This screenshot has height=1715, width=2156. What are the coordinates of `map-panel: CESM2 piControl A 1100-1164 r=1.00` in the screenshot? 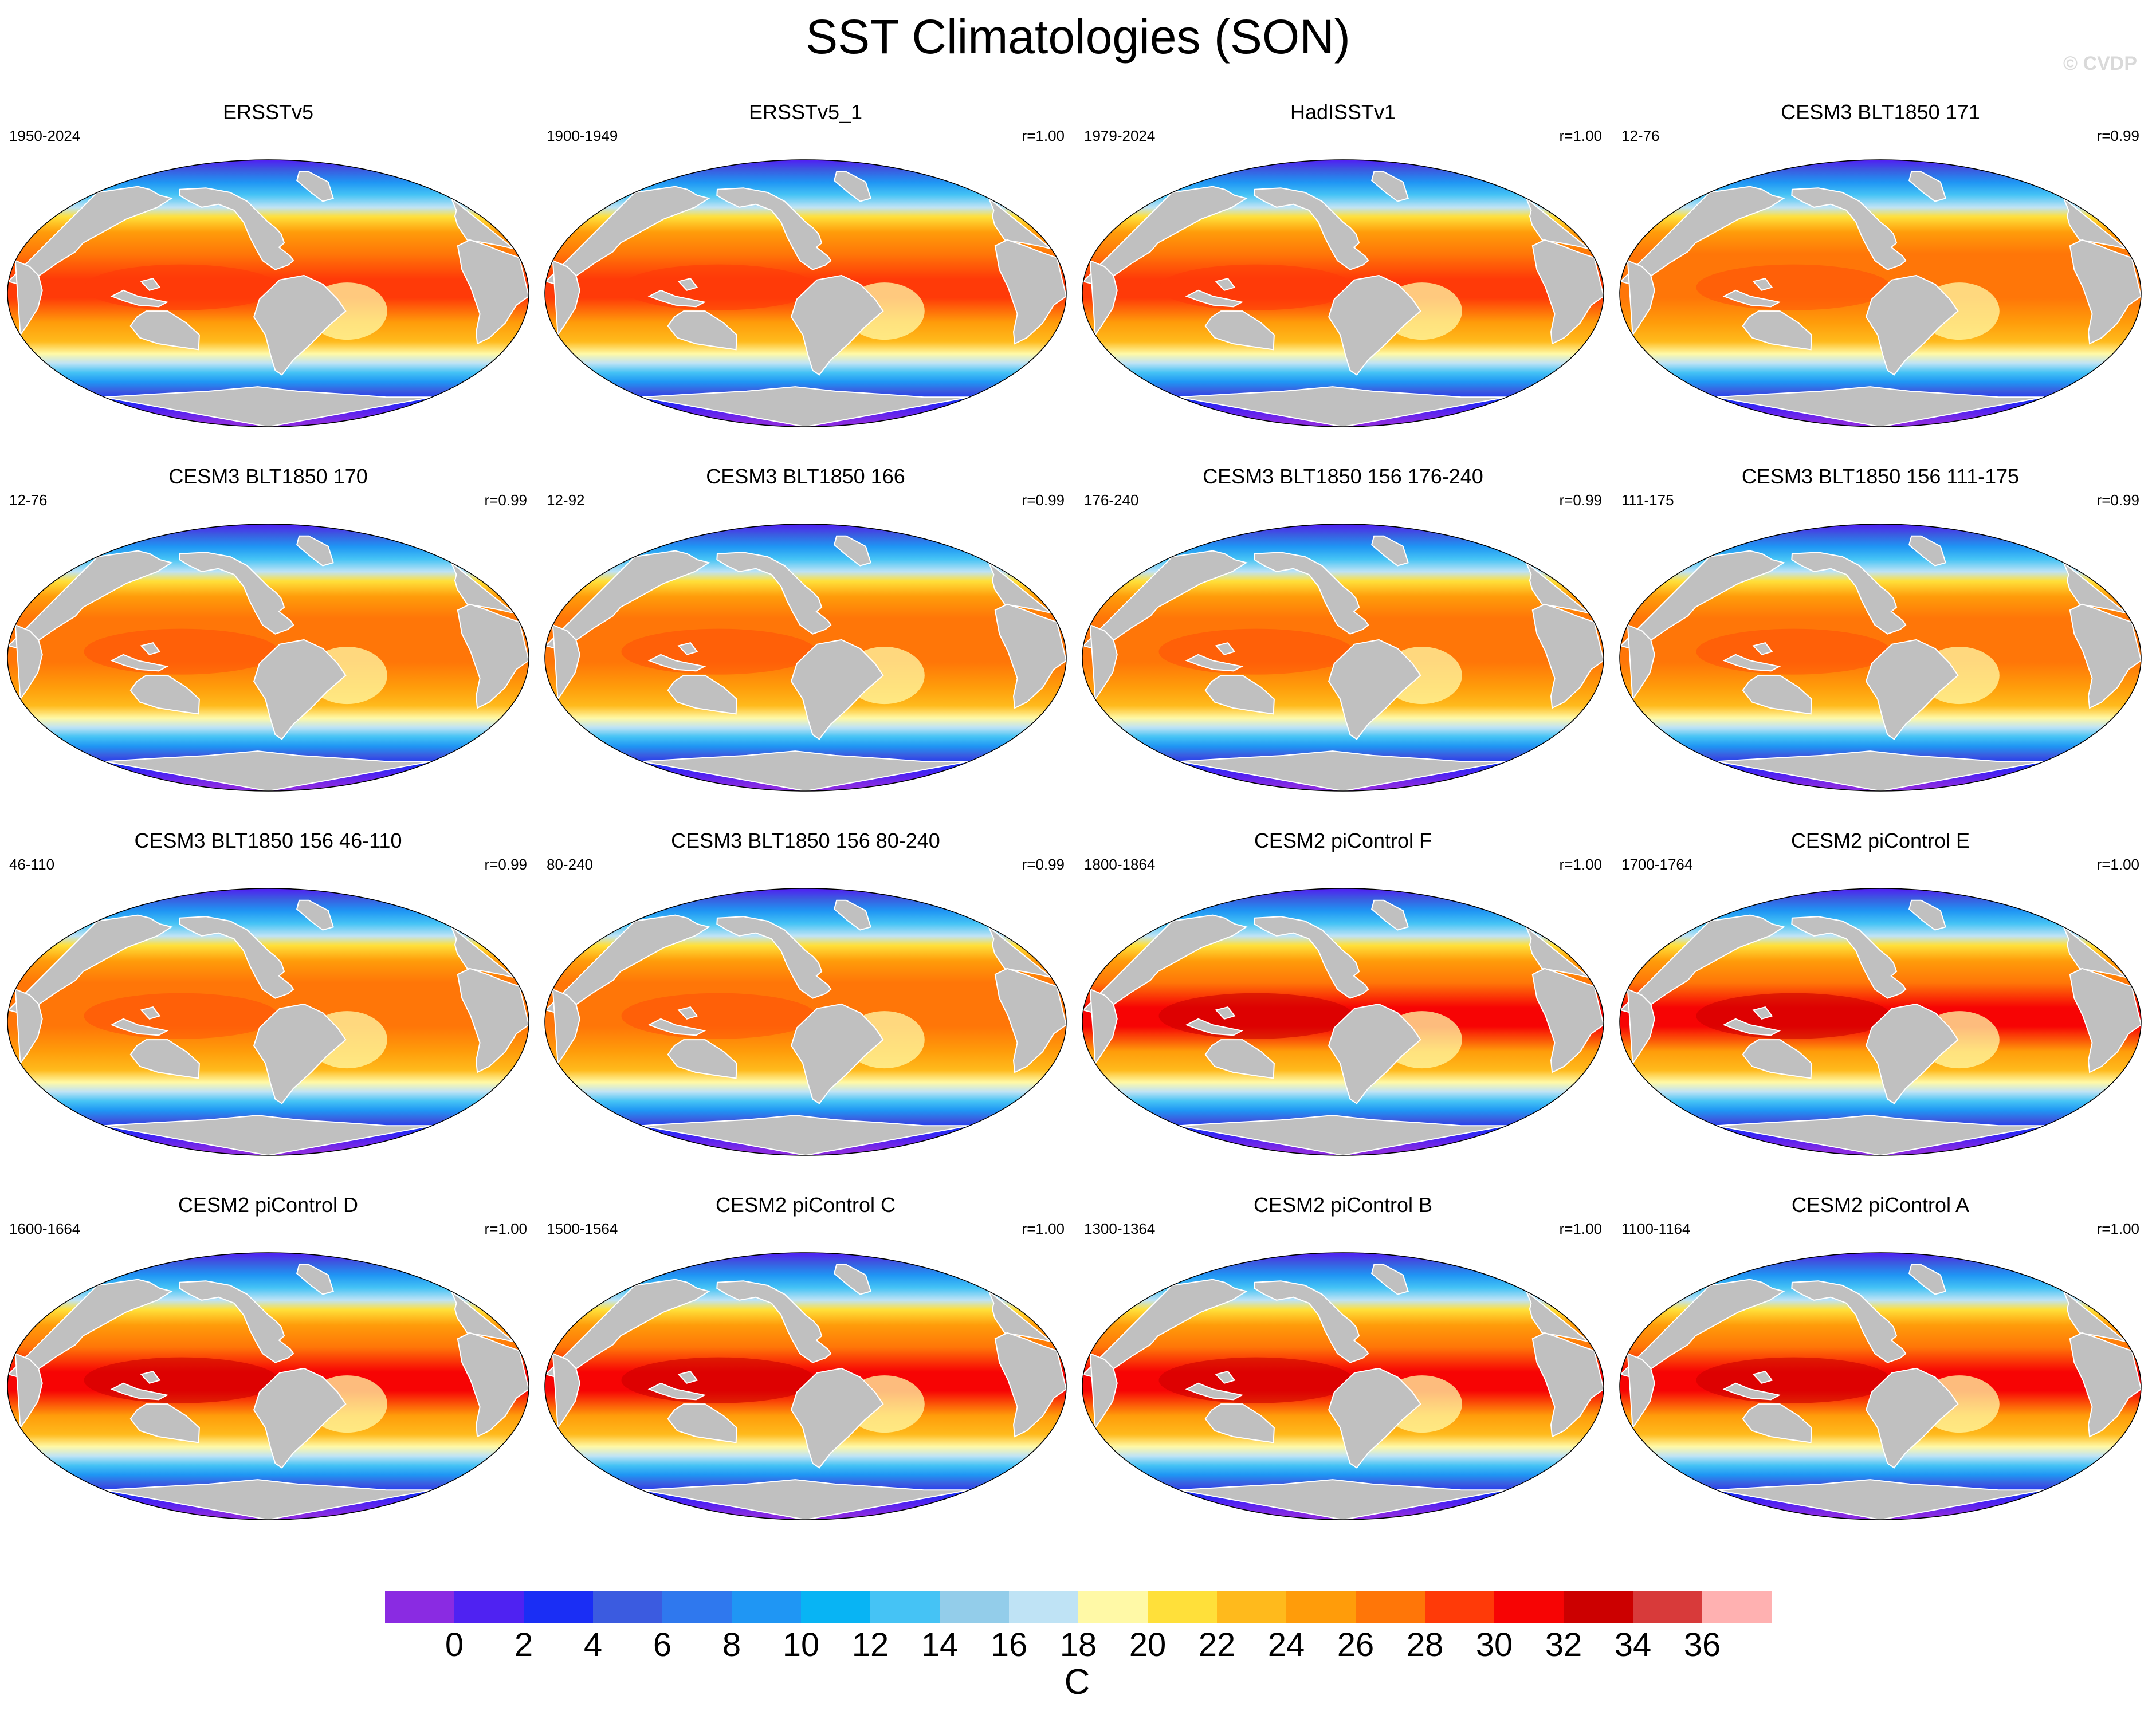 It's located at (1880, 1364).